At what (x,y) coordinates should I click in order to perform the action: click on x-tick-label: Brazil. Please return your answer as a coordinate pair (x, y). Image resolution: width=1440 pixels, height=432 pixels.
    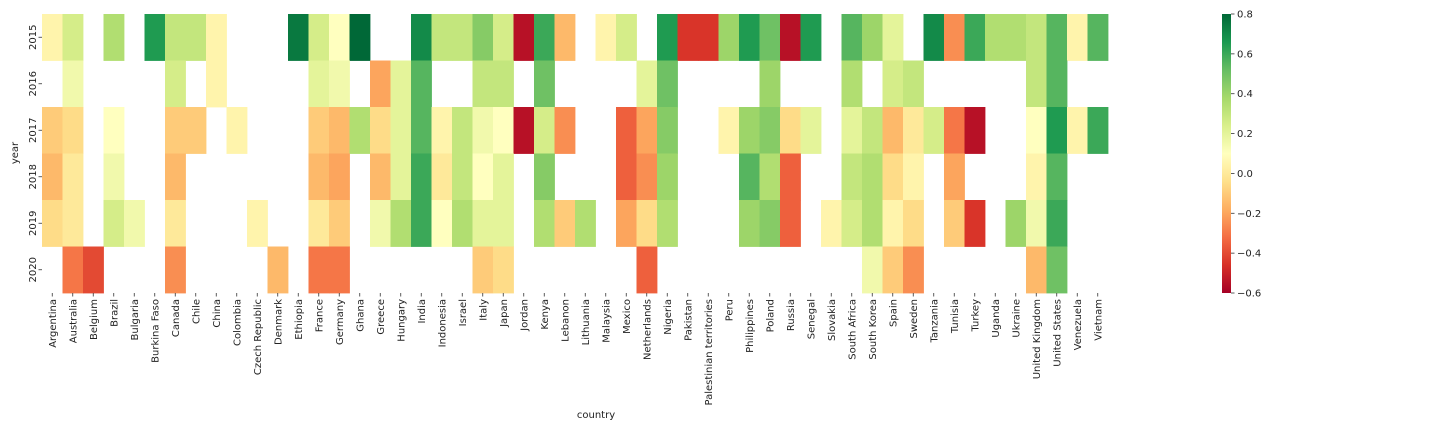
    Looking at the image, I should click on (114, 313).